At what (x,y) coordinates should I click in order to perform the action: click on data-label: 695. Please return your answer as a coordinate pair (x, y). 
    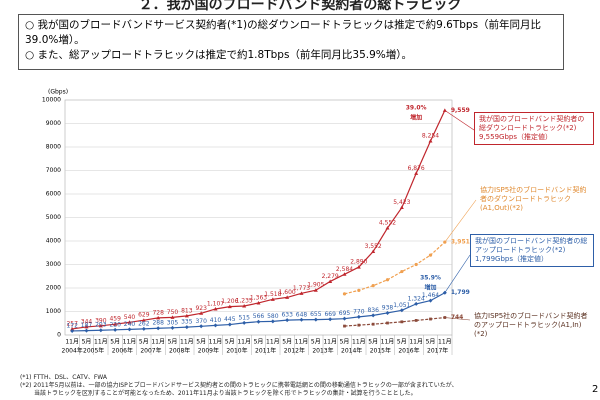
    Looking at the image, I should click on (345, 313).